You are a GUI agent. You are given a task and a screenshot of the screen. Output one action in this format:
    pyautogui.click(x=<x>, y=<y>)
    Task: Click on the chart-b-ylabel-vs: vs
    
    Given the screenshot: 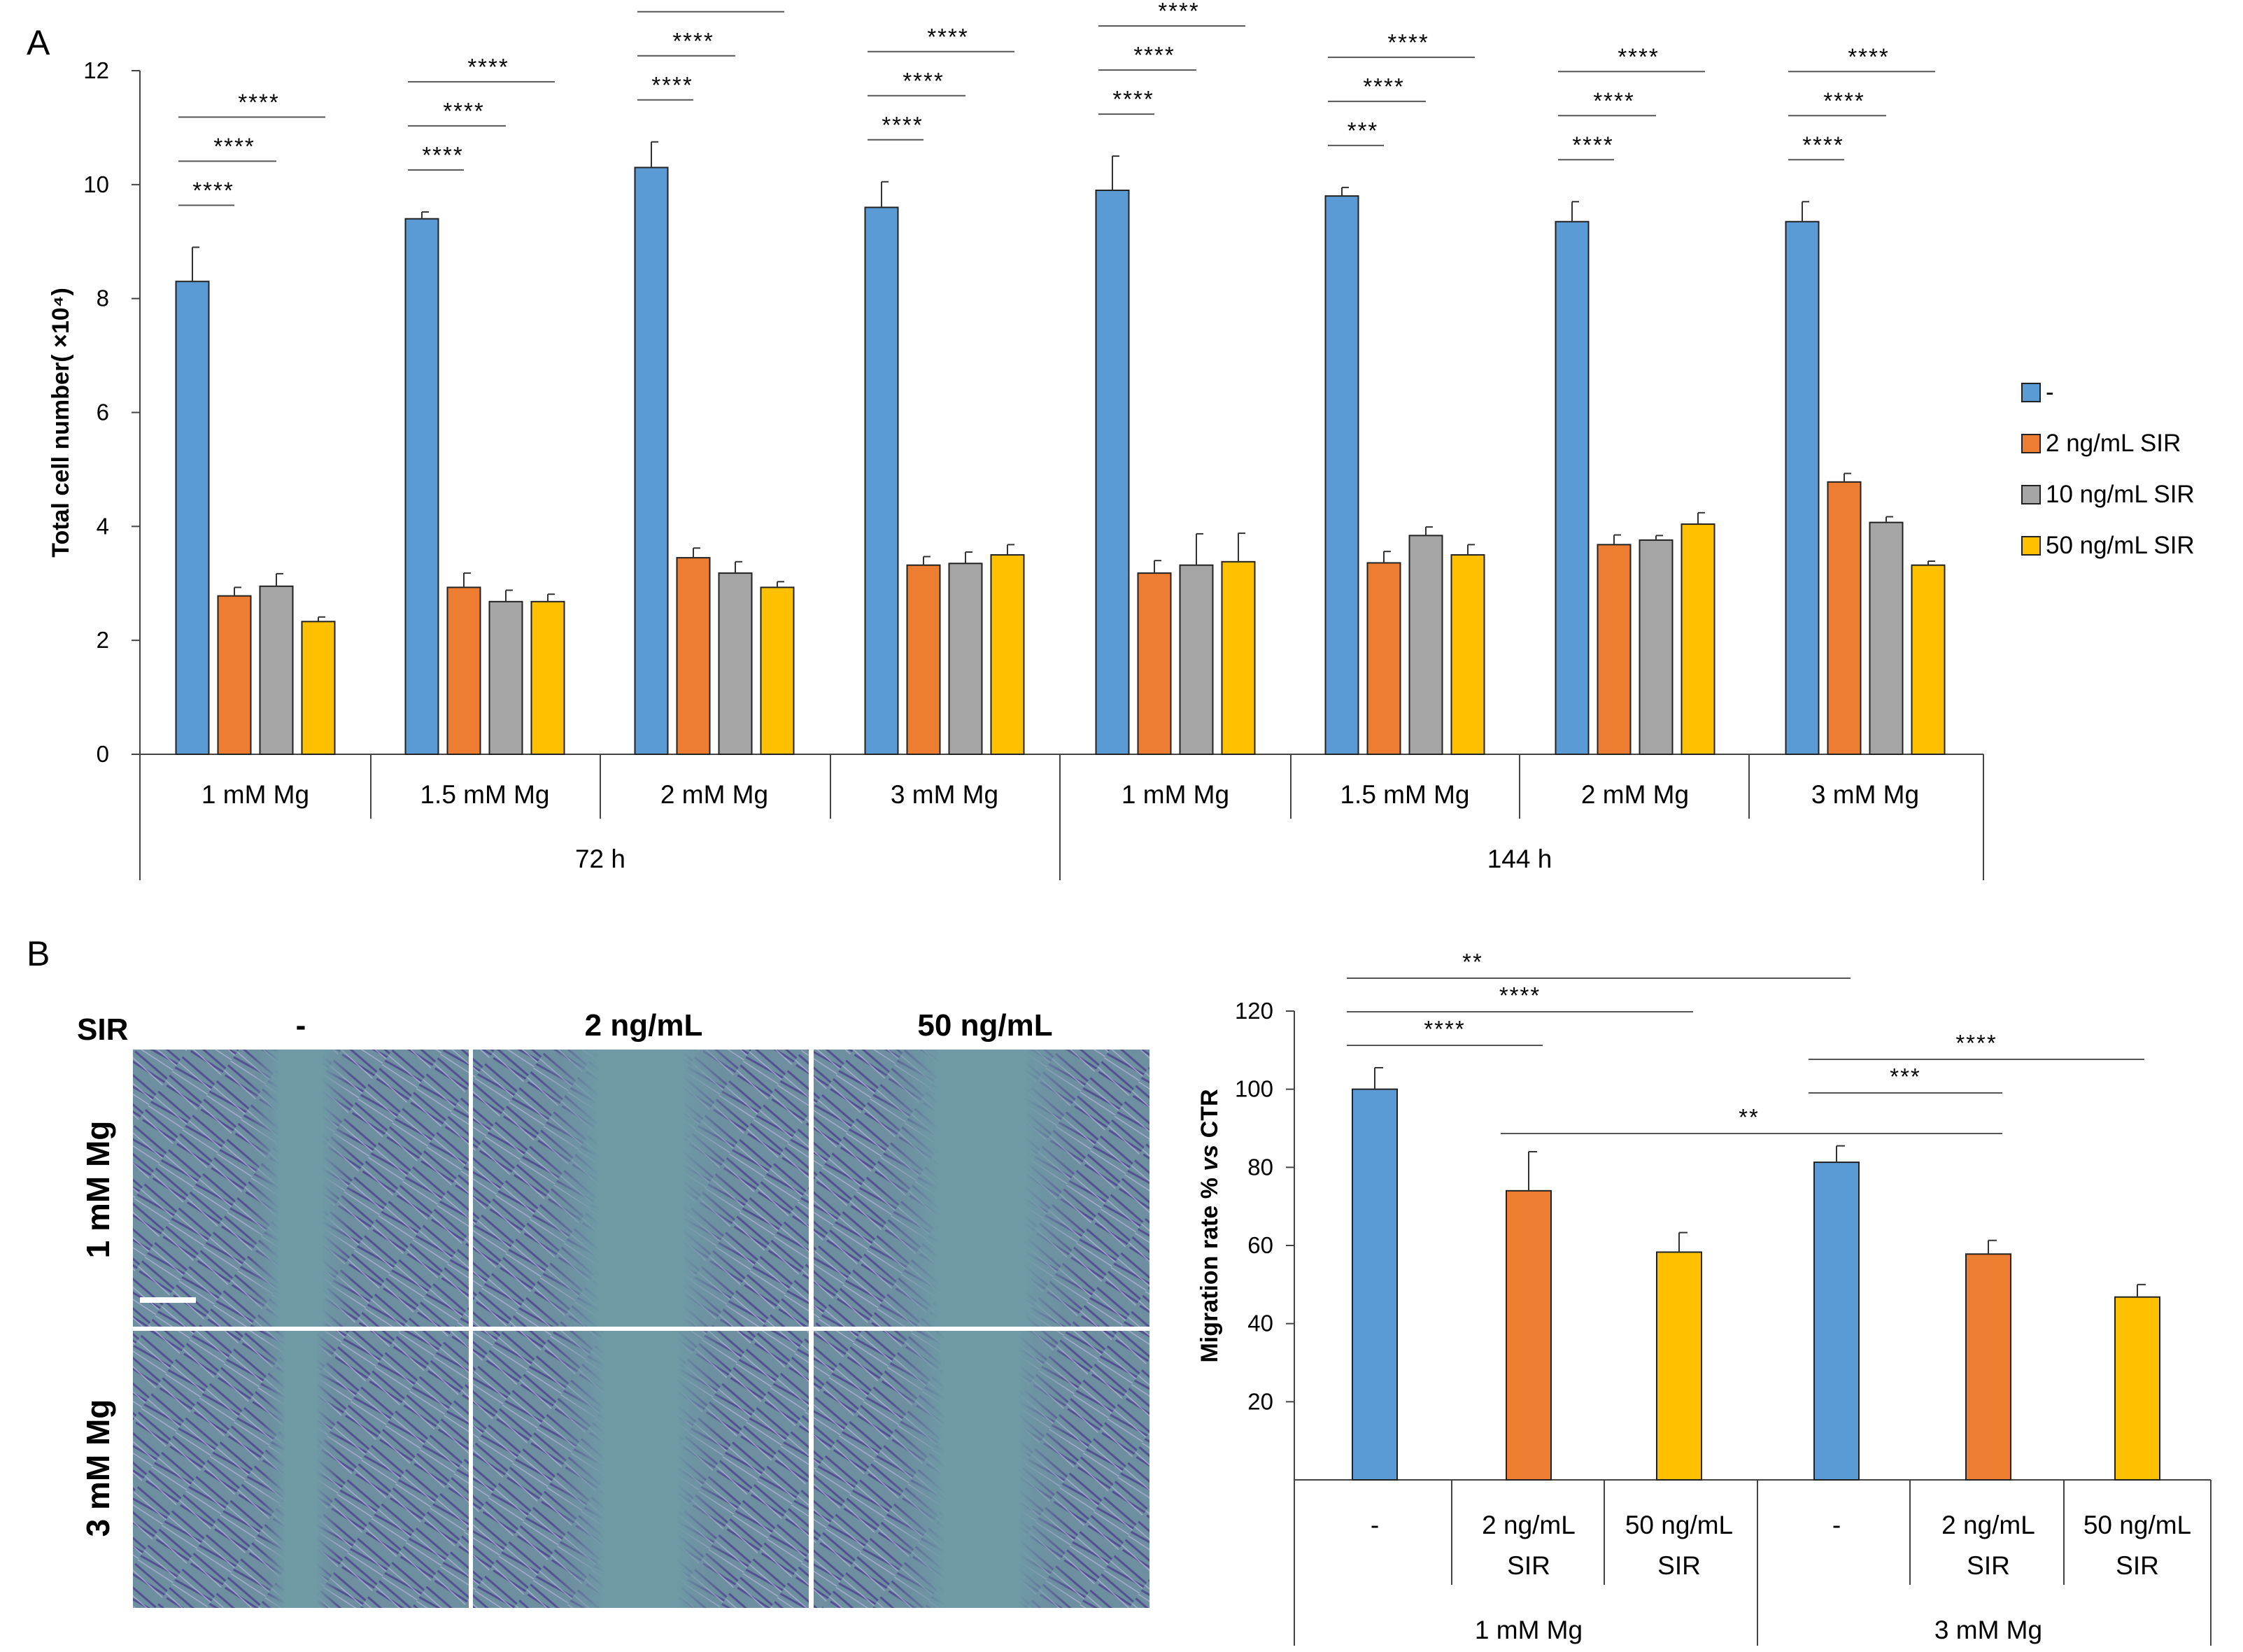 What is the action you would take?
    pyautogui.click(x=1209, y=1158)
    